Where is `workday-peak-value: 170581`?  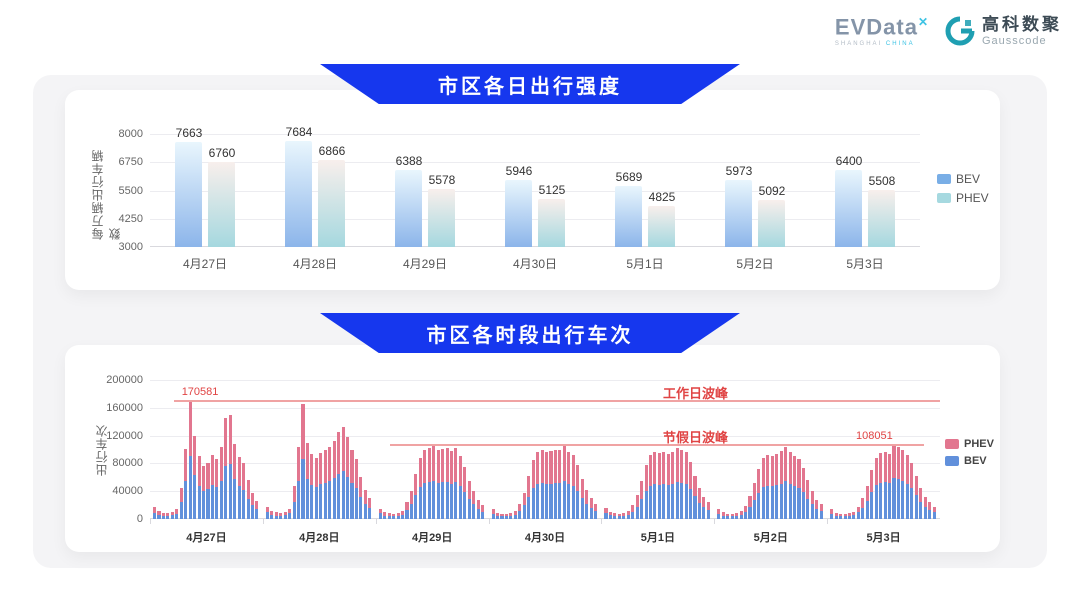 workday-peak-value: 170581 is located at coordinates (200, 392).